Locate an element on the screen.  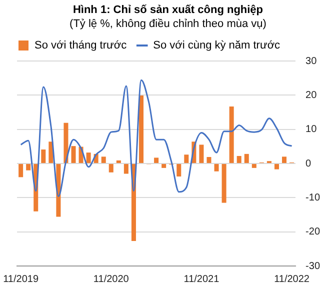
x-tick-label: 11/2019 is located at coordinates (21, 279).